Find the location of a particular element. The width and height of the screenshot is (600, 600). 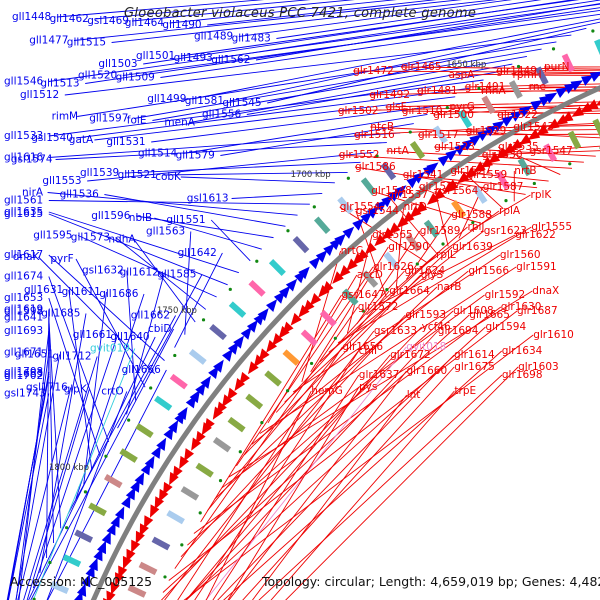

gene-label: folE is located at coordinates (137, 121).